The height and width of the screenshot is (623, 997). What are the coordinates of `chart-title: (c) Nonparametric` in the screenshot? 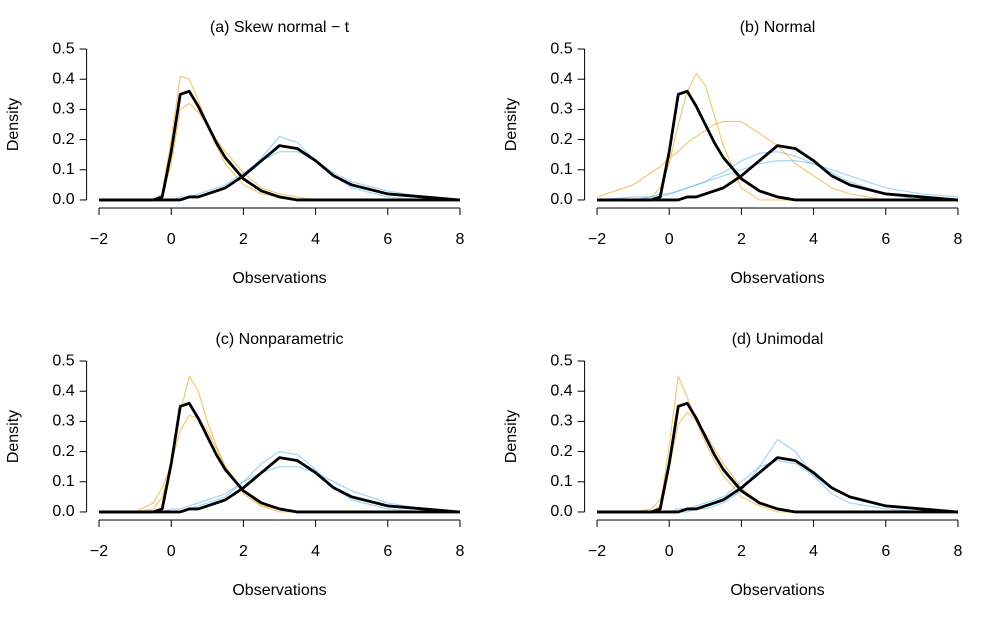 It's located at (279, 339).